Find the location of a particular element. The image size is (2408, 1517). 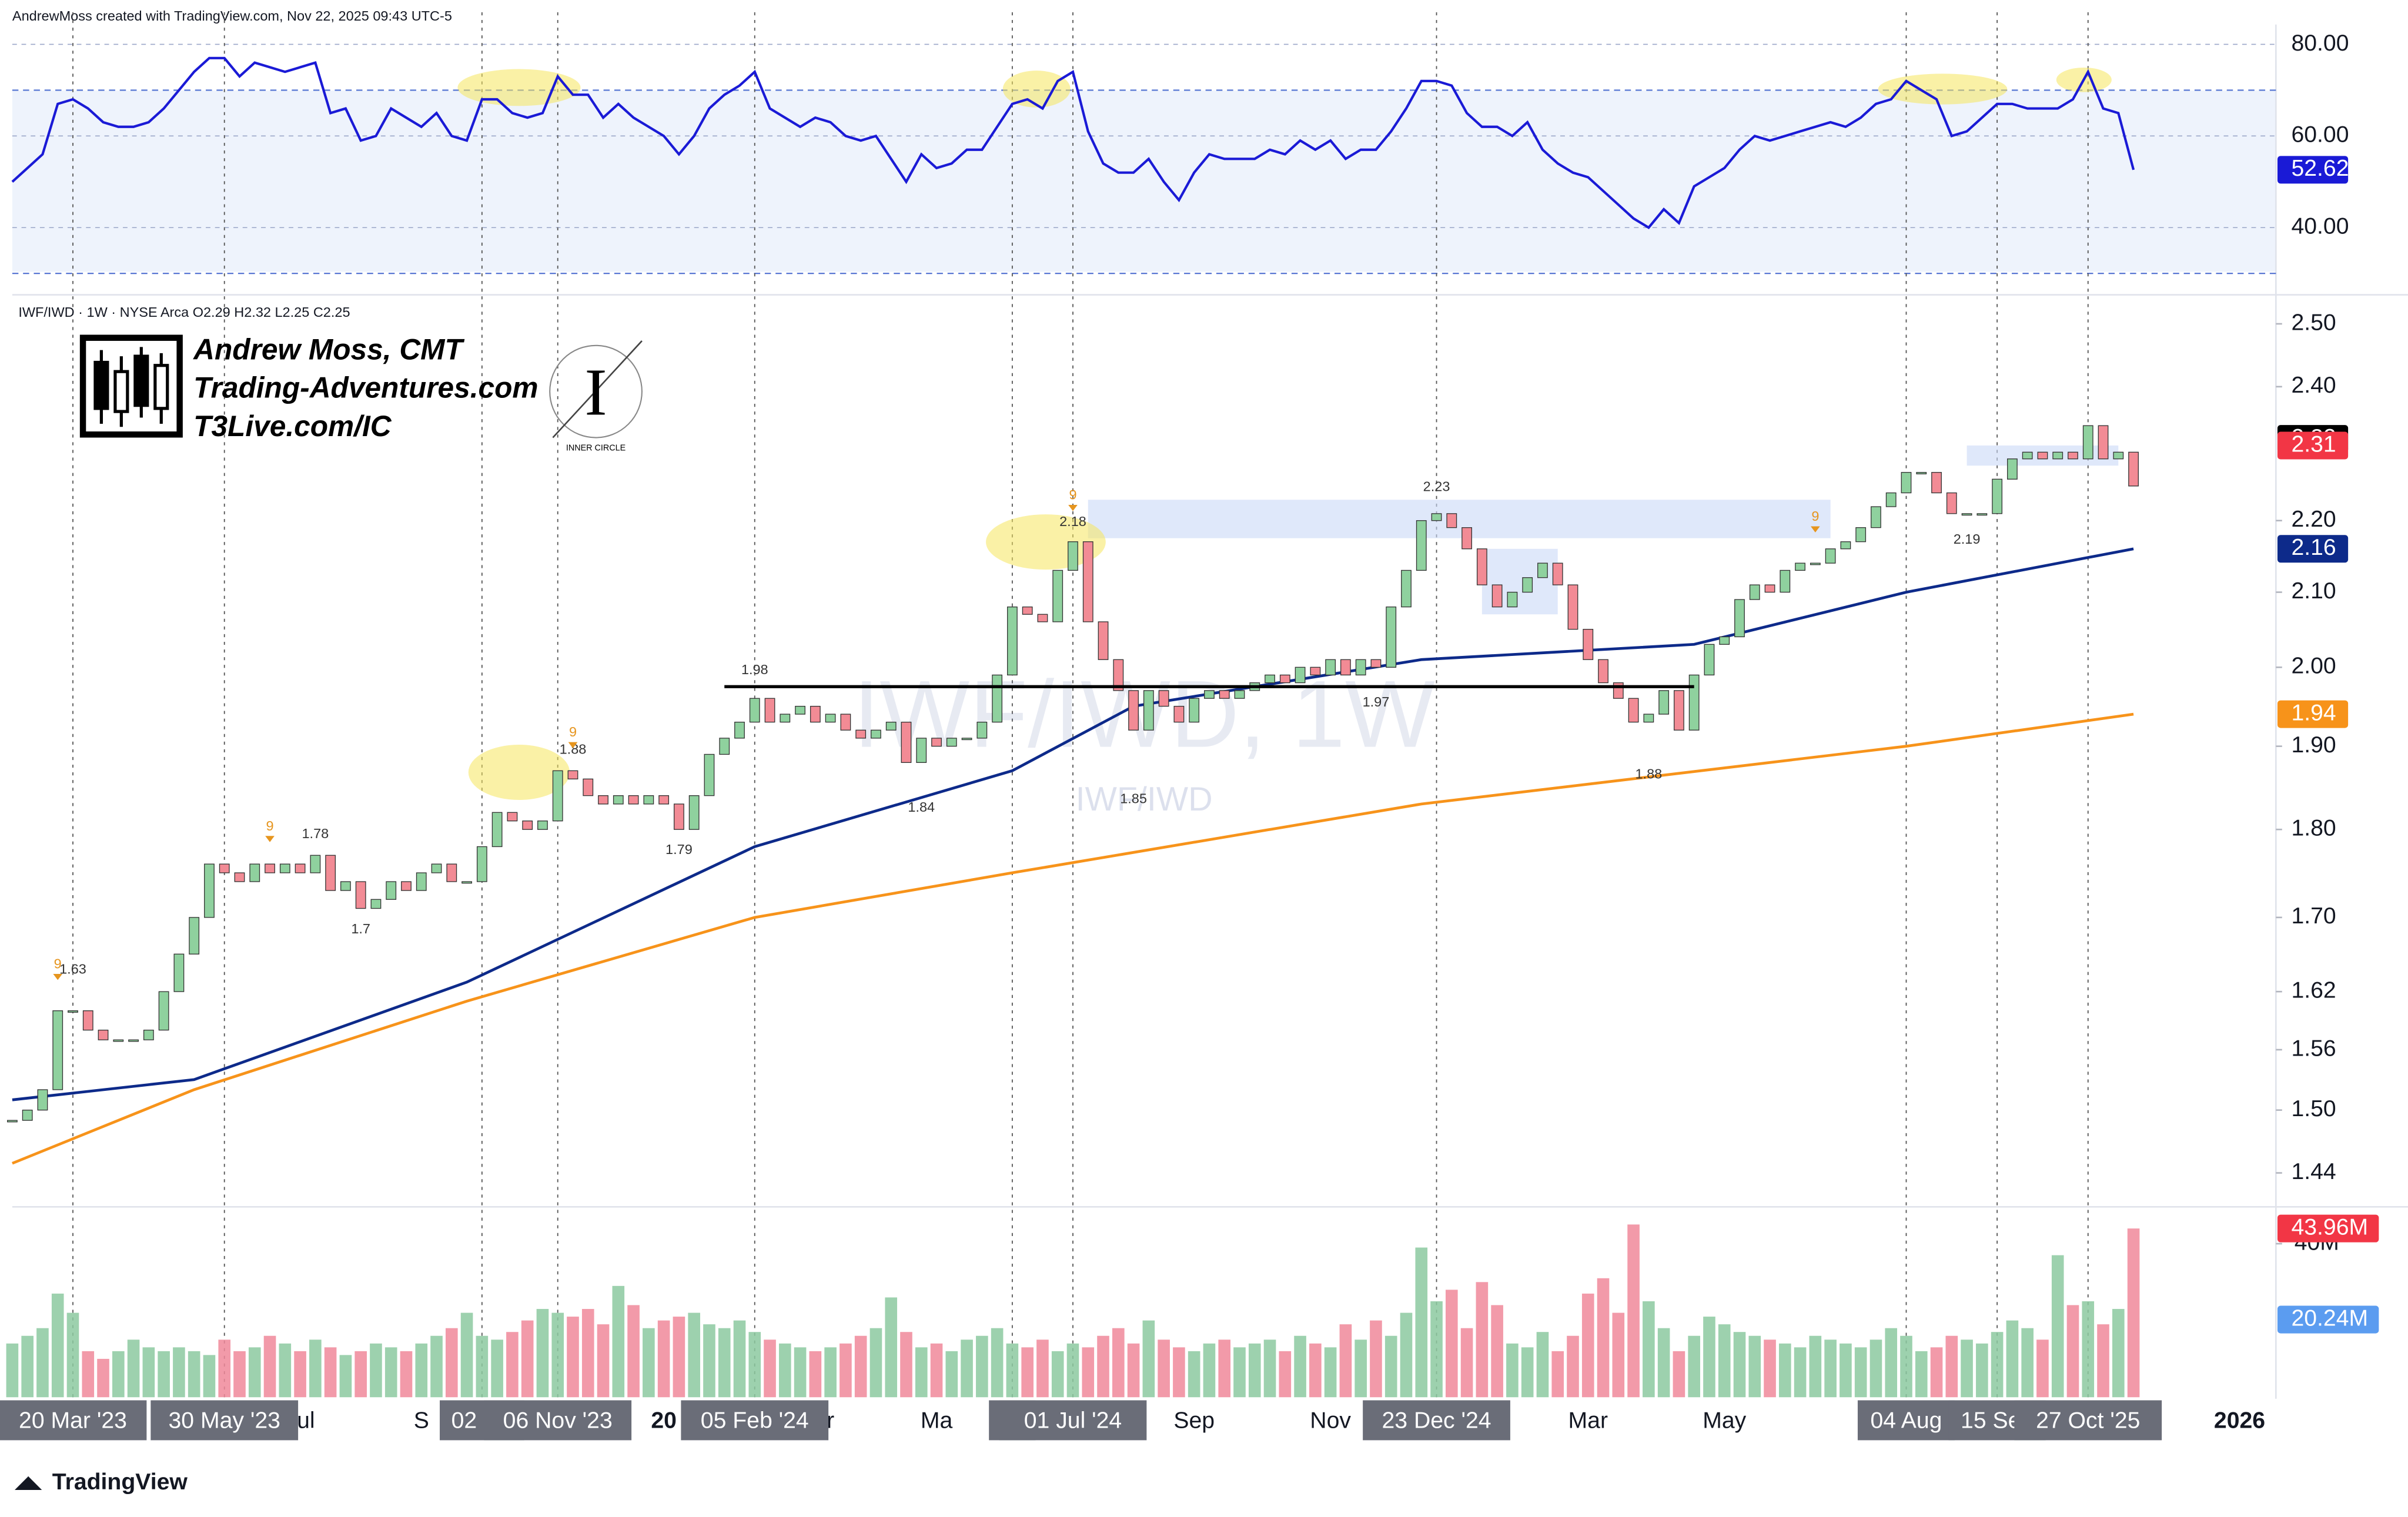

price-annotation: 2.19 is located at coordinates (1968, 539).